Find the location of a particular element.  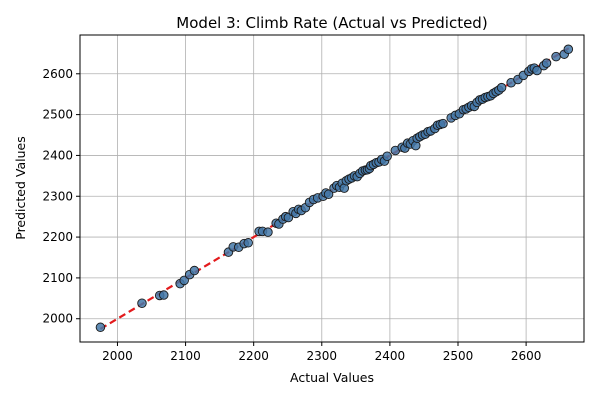

y-axis-label: Predicted Values is located at coordinates (20, 188).